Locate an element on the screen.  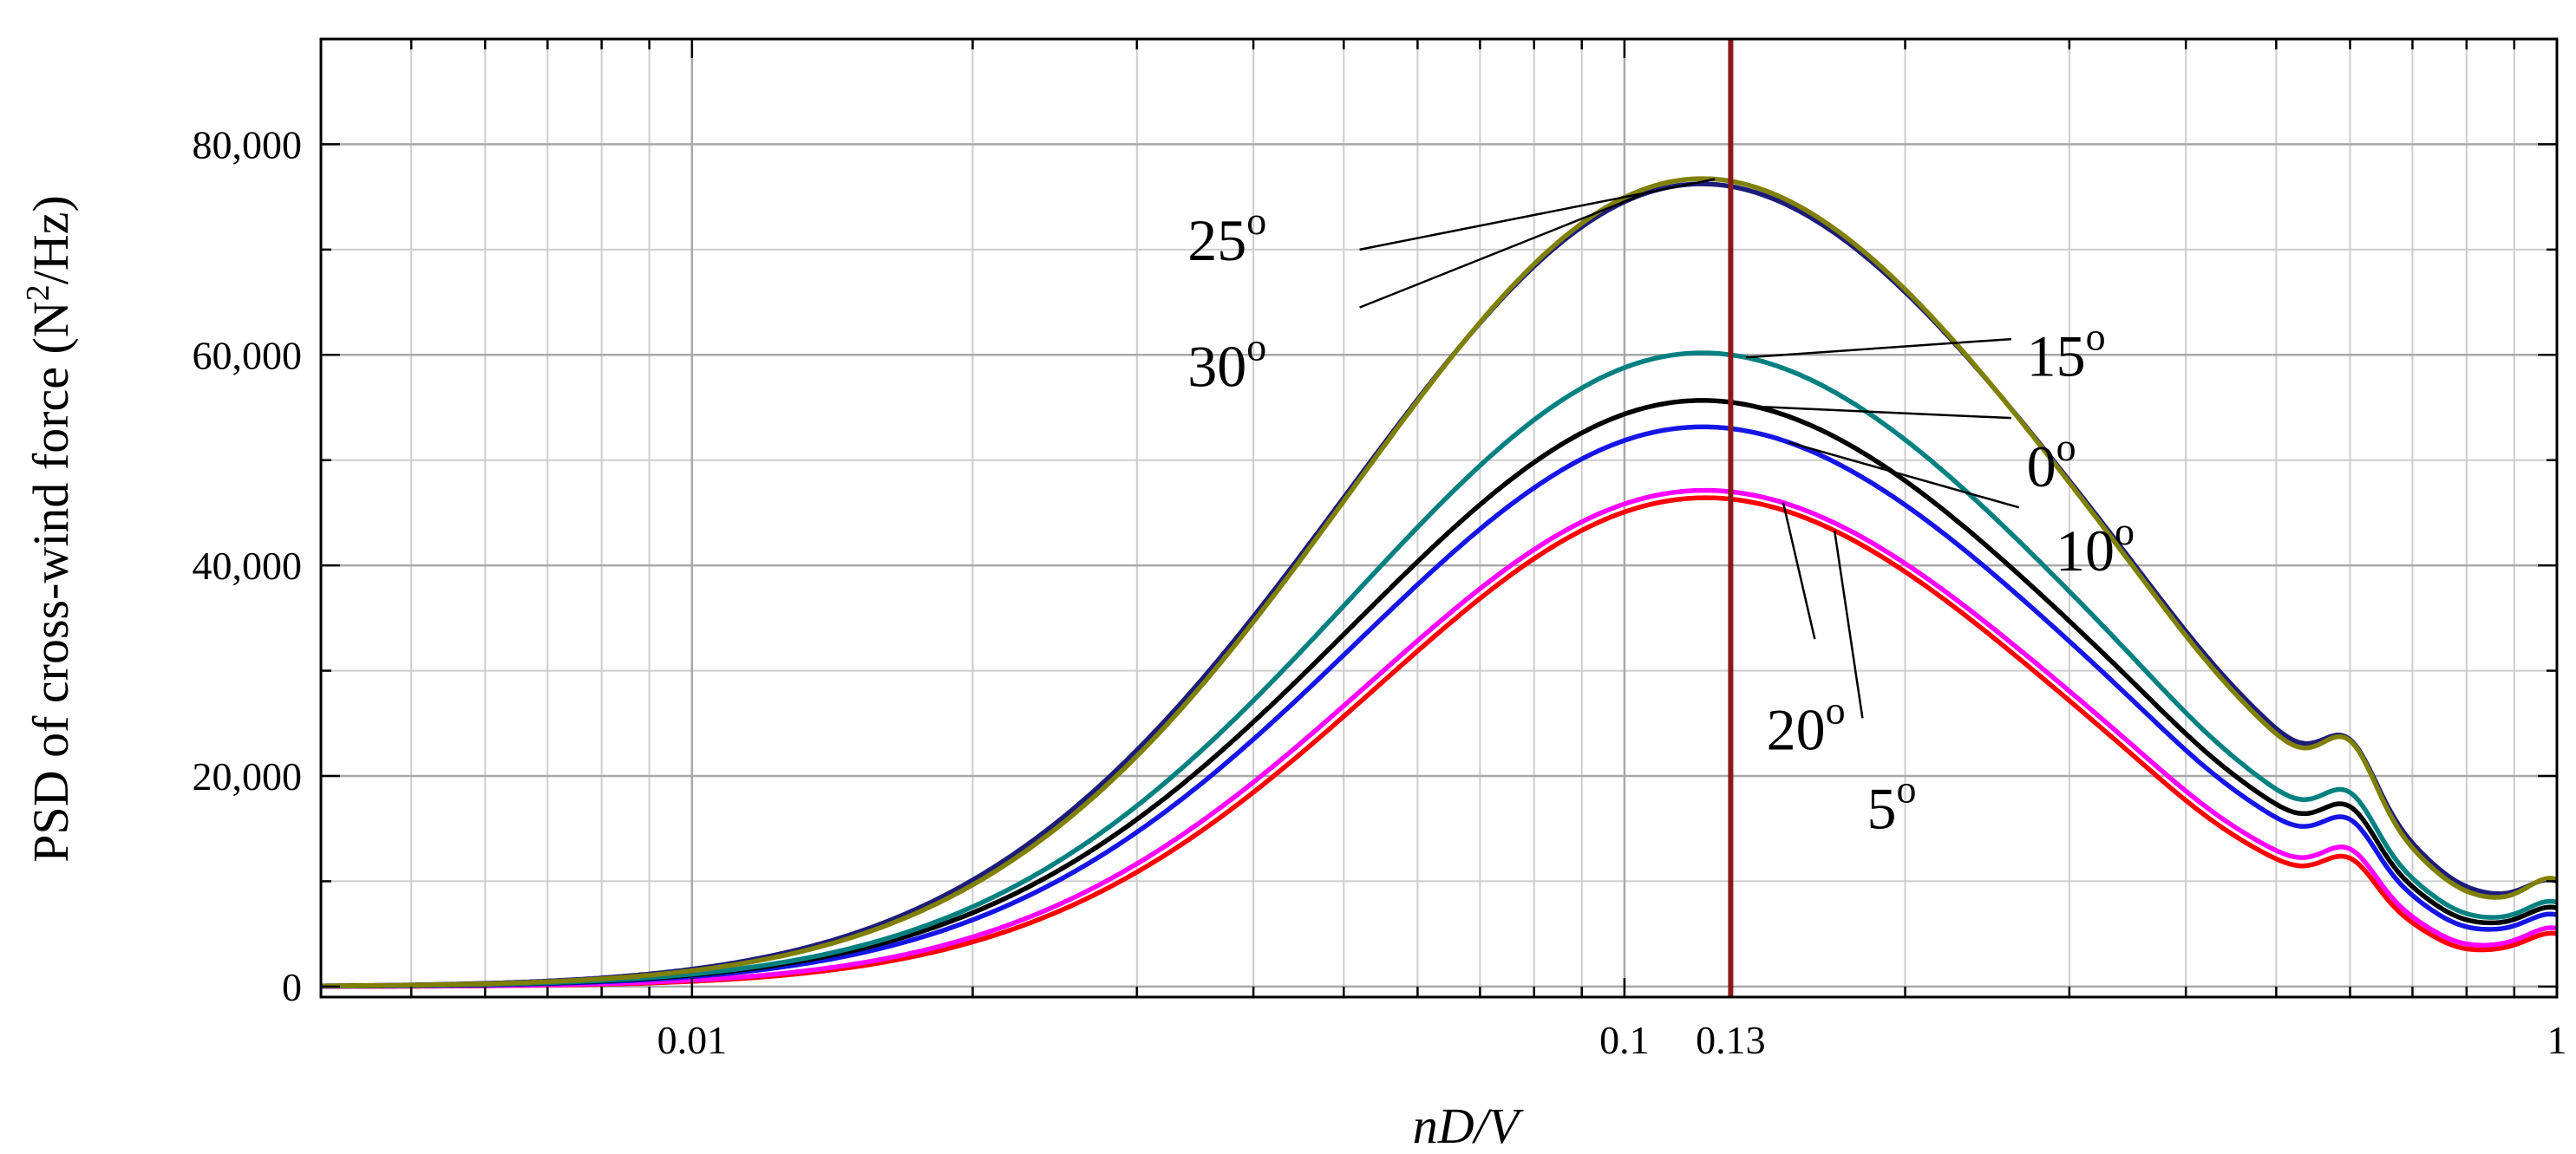
x-tick-label: 0.1 is located at coordinates (1624, 1040).